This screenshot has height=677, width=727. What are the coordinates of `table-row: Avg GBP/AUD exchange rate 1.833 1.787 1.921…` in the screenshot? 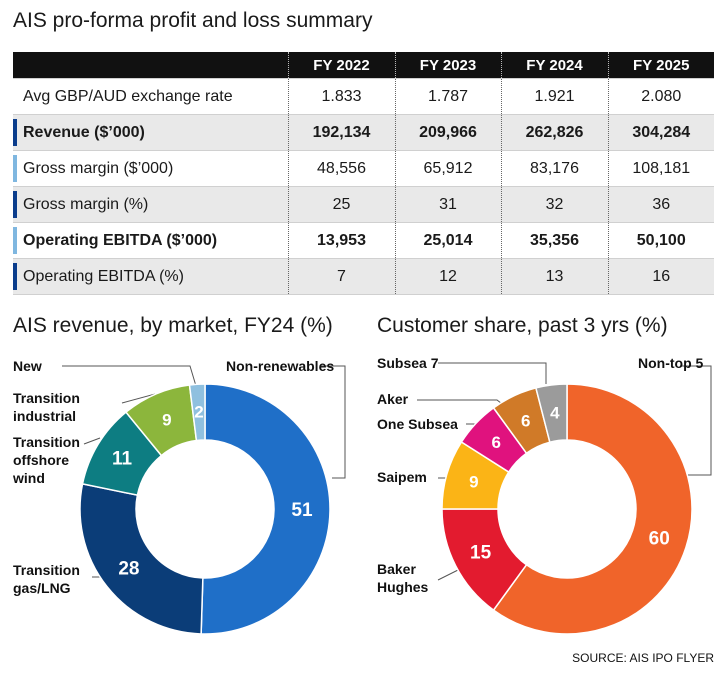 It's located at (363, 96).